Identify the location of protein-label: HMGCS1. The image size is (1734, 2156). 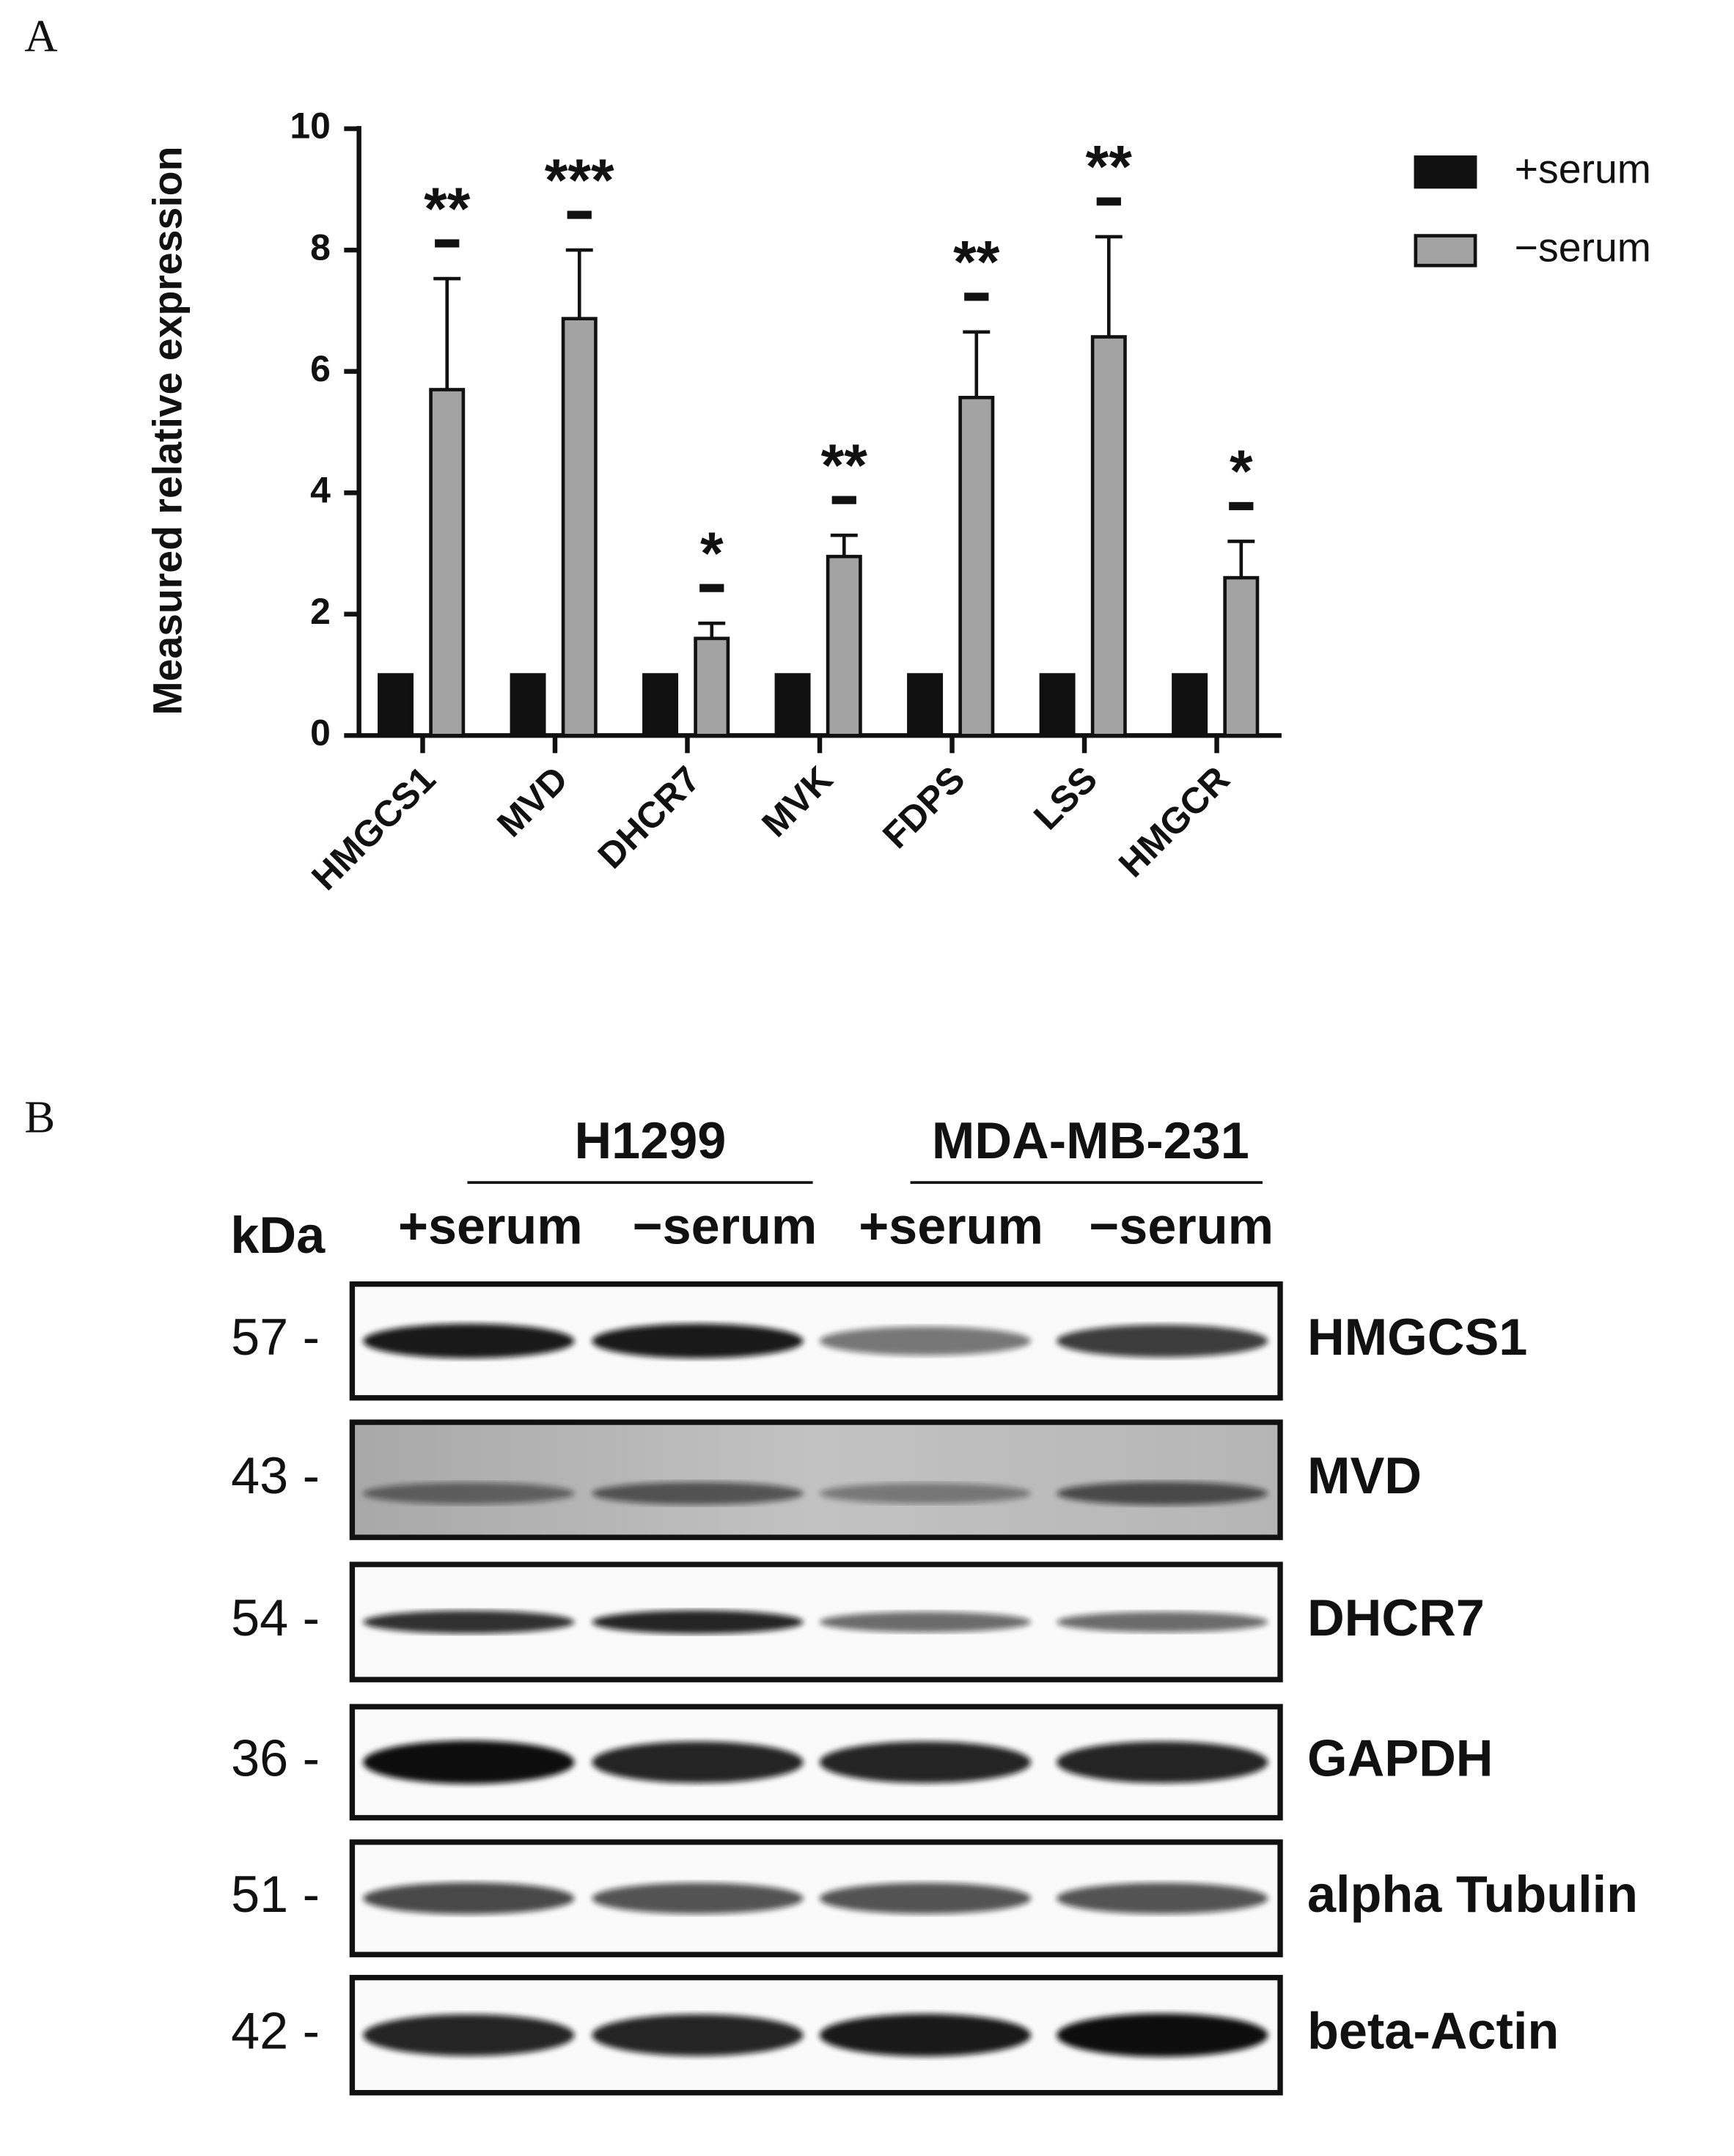
(1417, 1337).